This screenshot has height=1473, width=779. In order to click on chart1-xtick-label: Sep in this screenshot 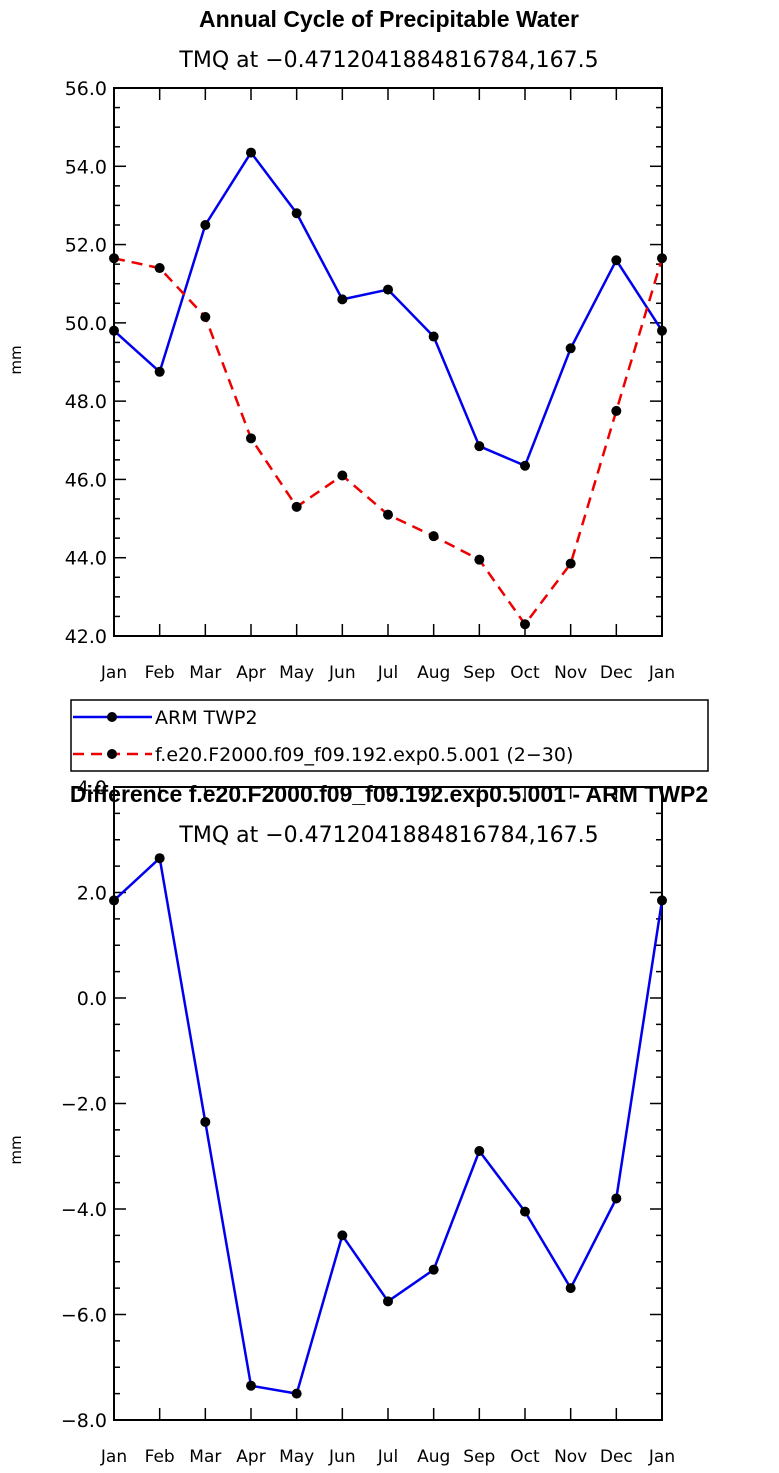, I will do `click(479, 673)`.